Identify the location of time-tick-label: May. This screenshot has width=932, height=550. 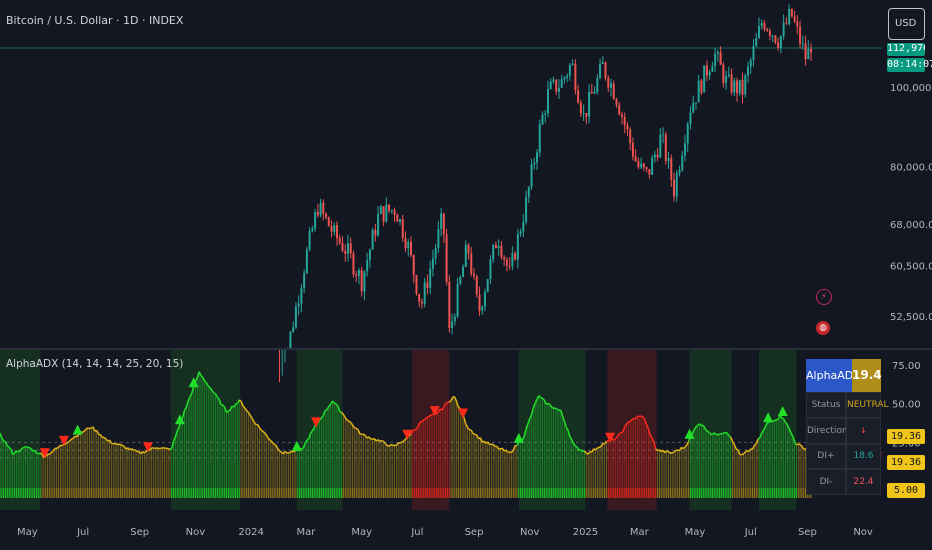
(27, 532).